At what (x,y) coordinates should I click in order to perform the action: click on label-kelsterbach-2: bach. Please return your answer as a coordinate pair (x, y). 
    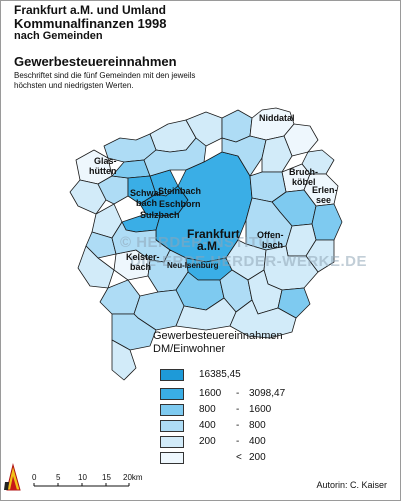
    Looking at the image, I should click on (140, 267).